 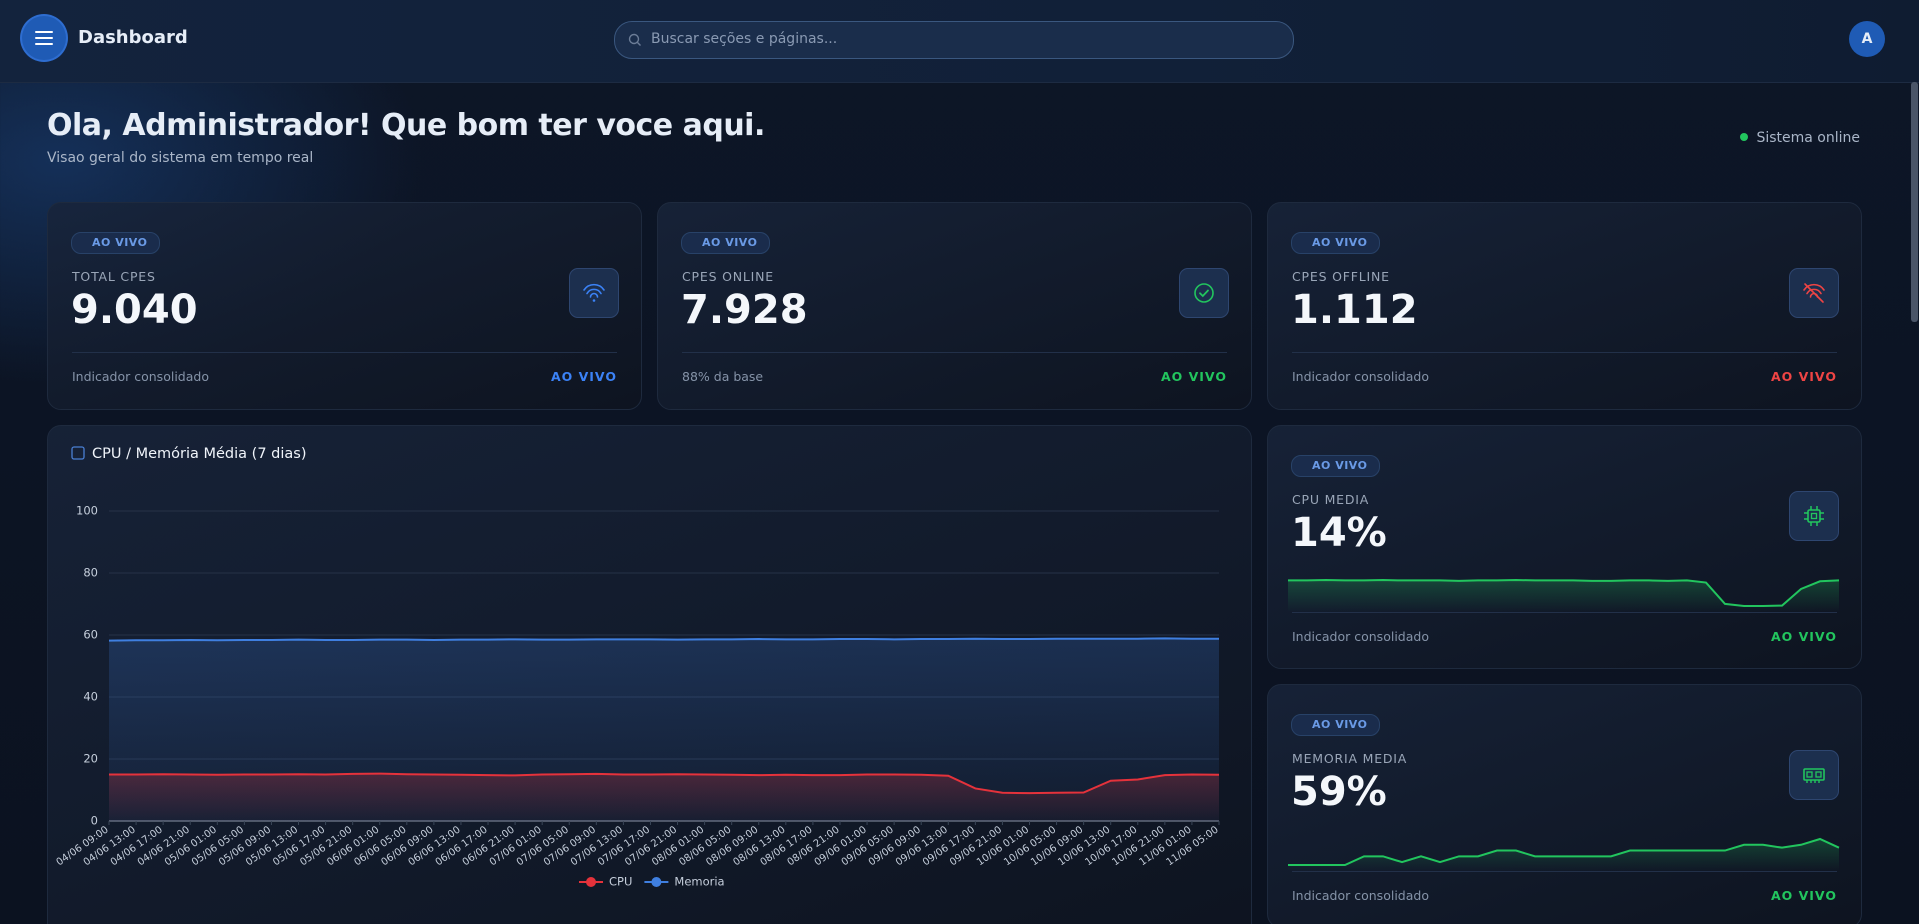 What do you see at coordinates (1744, 137) in the screenshot?
I see `status-dot` at bounding box center [1744, 137].